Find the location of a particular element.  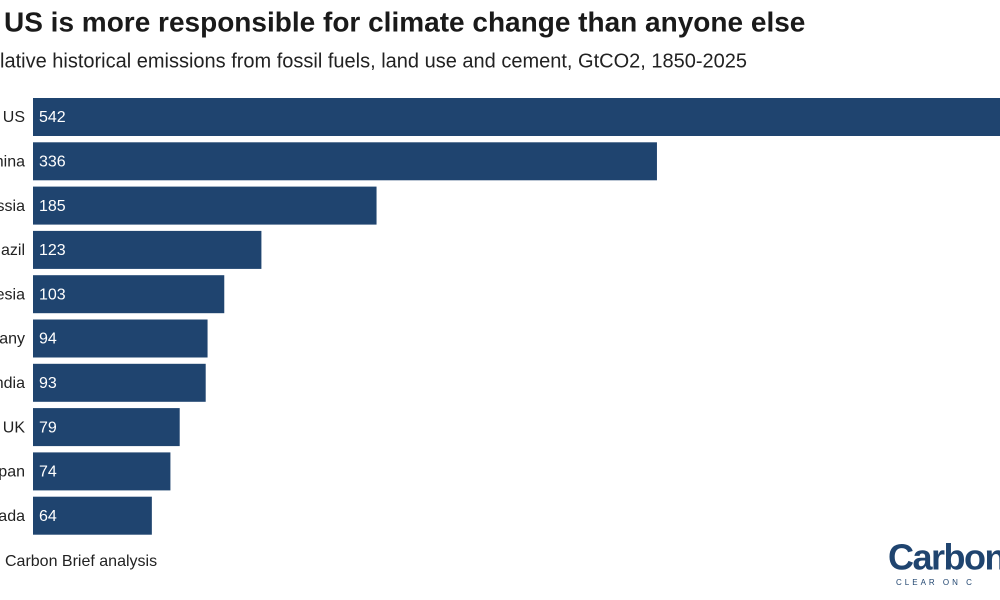

value-label: 123 is located at coordinates (52, 250).